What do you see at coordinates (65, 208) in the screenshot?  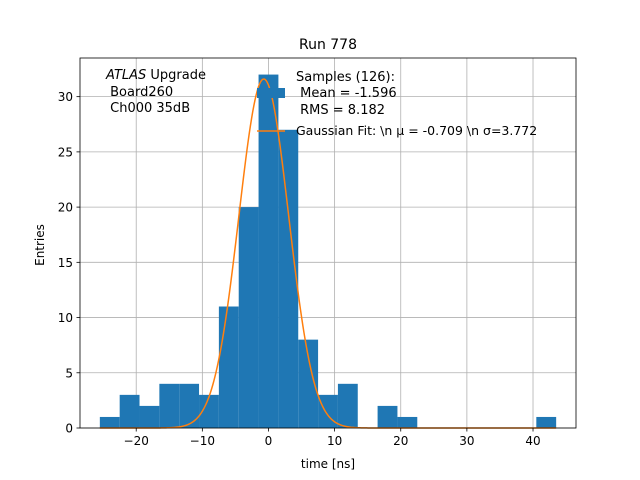 I see `y-tick-label: 20` at bounding box center [65, 208].